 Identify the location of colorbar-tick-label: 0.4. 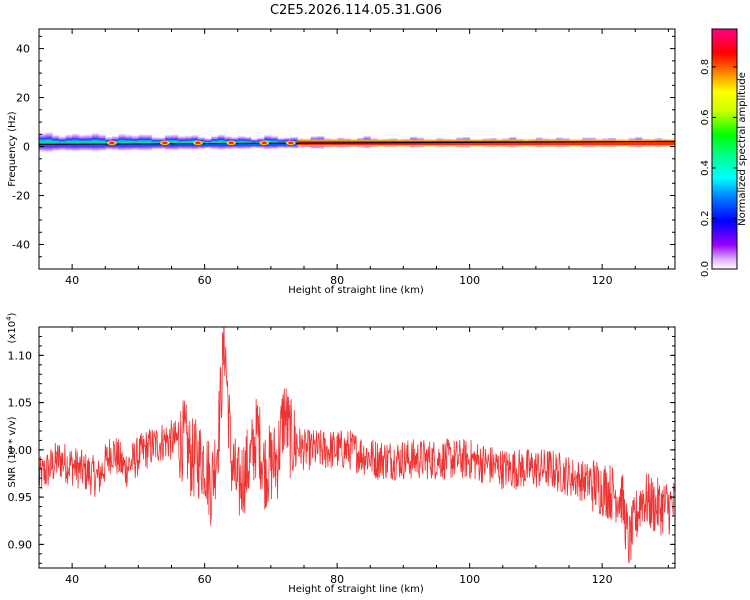
(705, 168).